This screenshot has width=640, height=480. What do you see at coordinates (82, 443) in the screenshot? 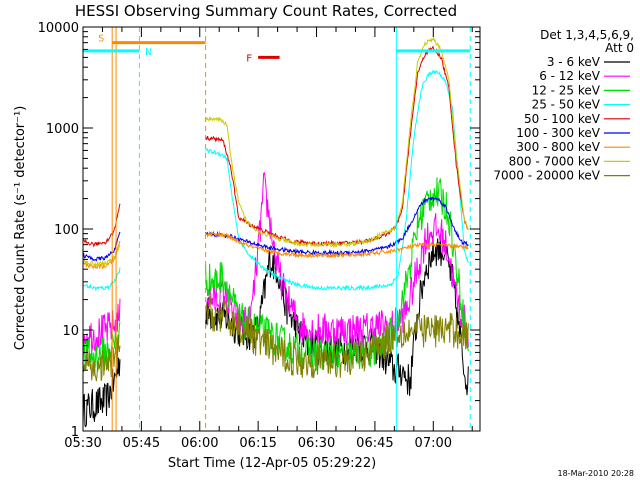
I see `x-tick-label: 05:30` at bounding box center [82, 443].